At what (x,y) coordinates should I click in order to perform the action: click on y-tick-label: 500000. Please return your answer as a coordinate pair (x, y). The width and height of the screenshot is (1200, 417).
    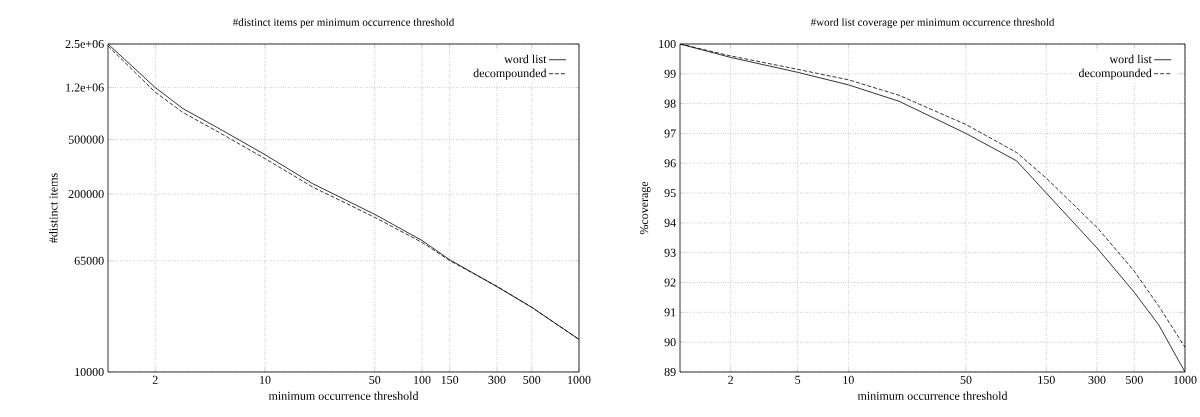
    Looking at the image, I should click on (86, 139).